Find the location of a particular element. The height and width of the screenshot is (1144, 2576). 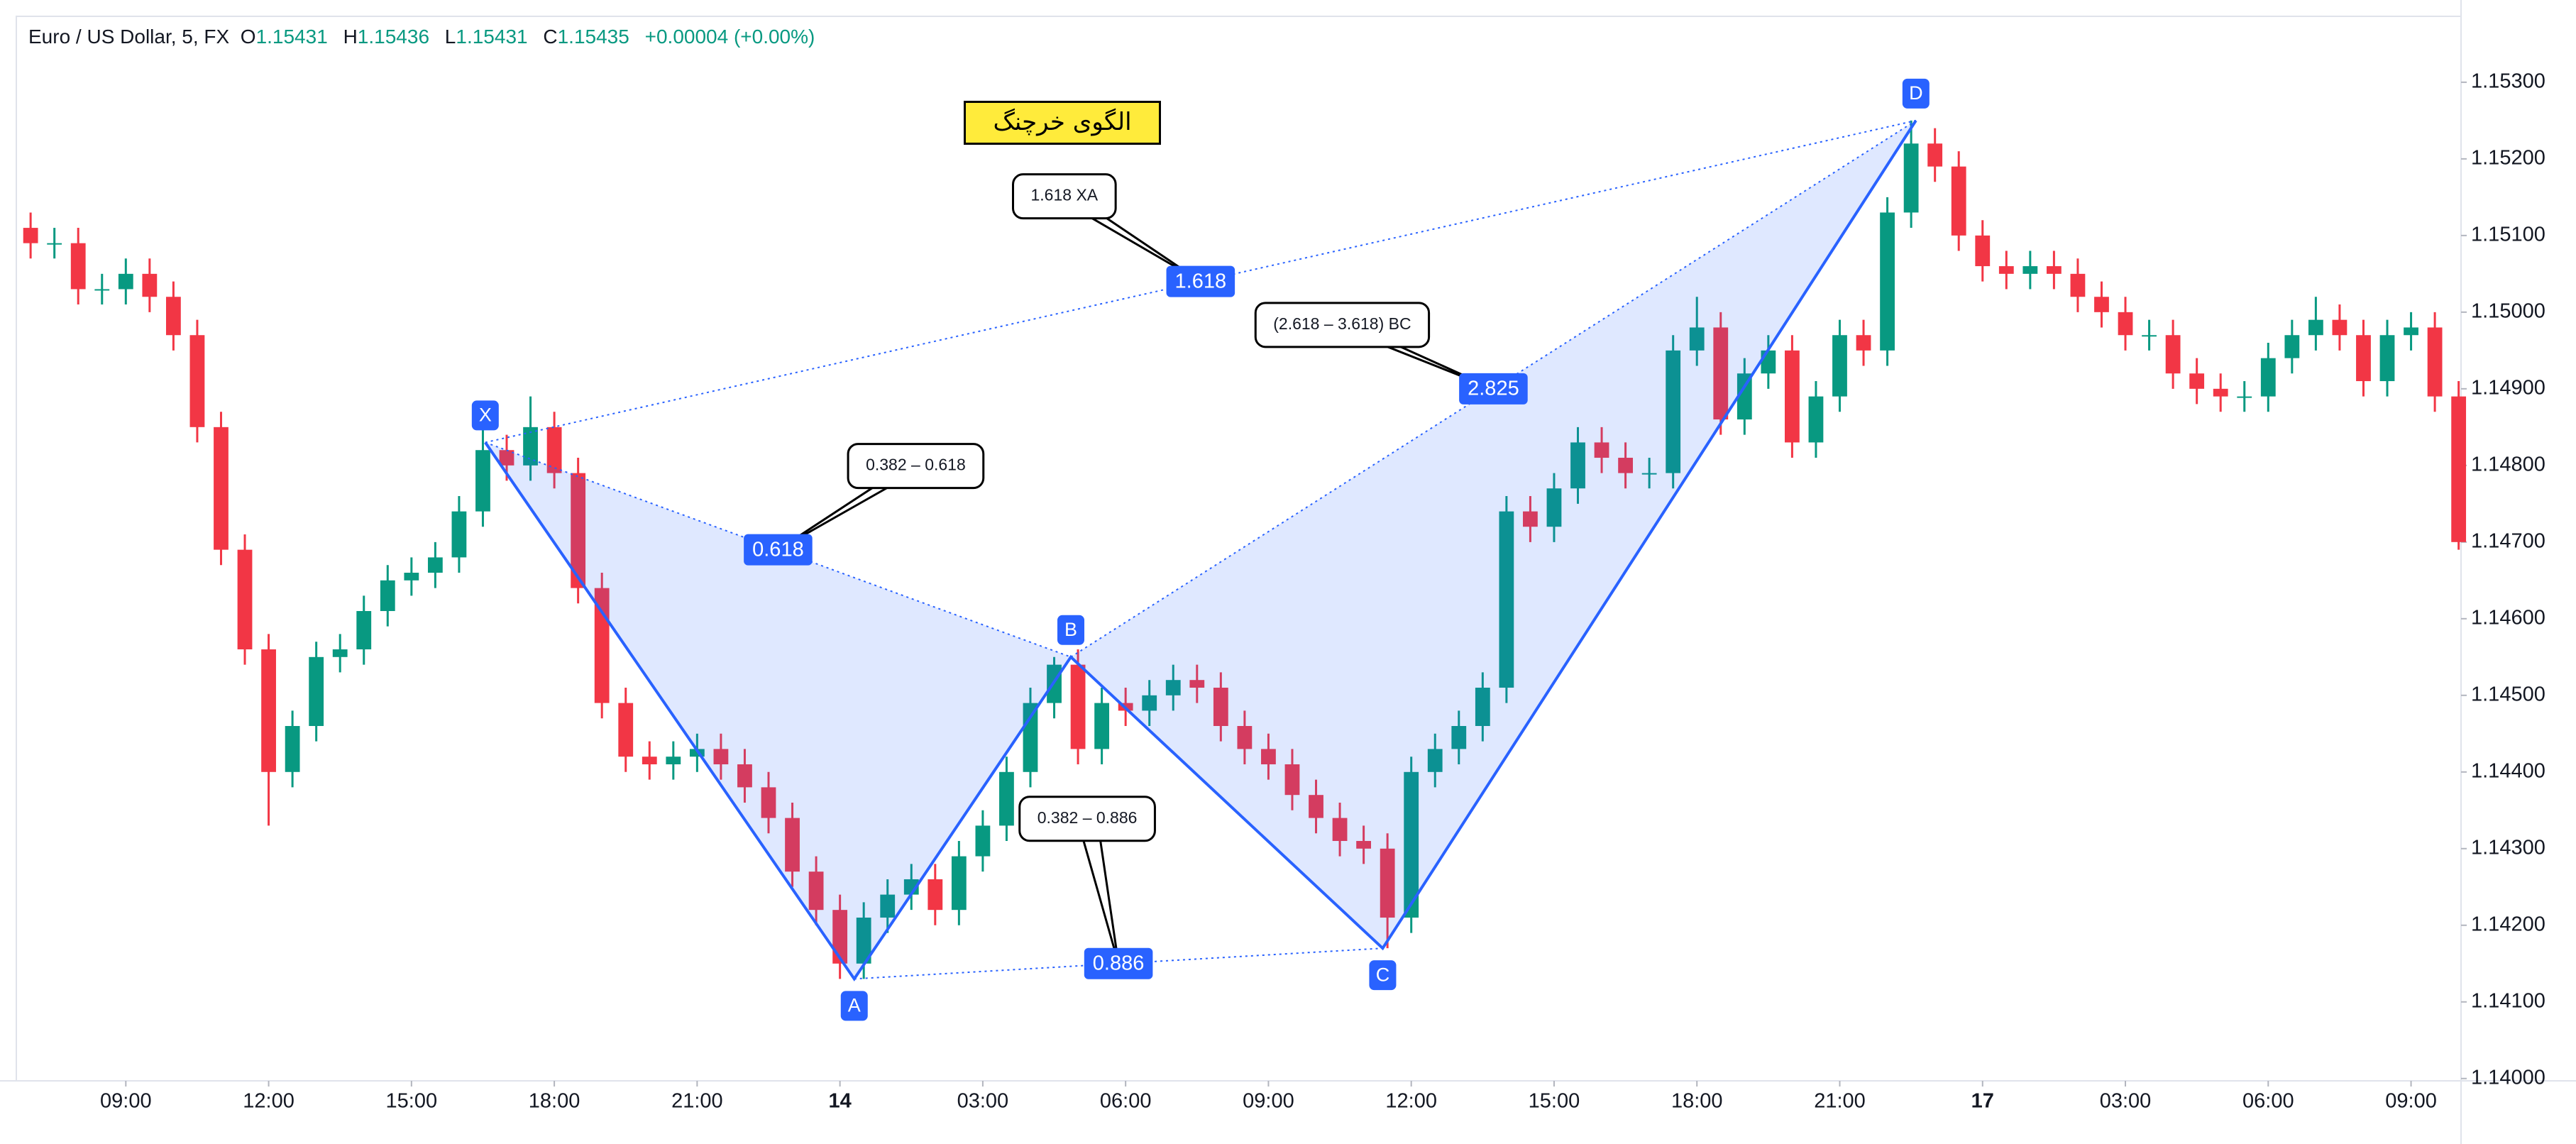

y-tick-label: 1.15100 is located at coordinates (2508, 235).